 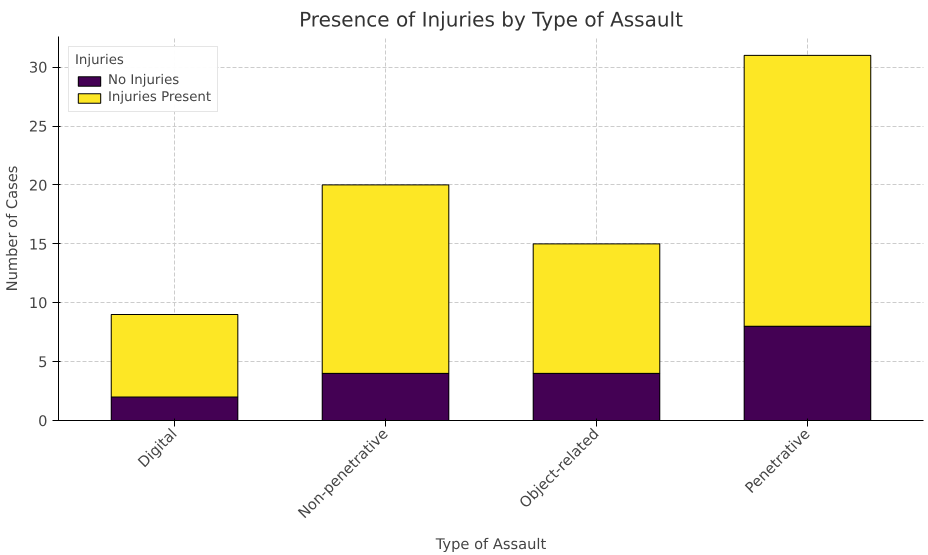 What do you see at coordinates (38, 185) in the screenshot?
I see `y-tick-label: 20` at bounding box center [38, 185].